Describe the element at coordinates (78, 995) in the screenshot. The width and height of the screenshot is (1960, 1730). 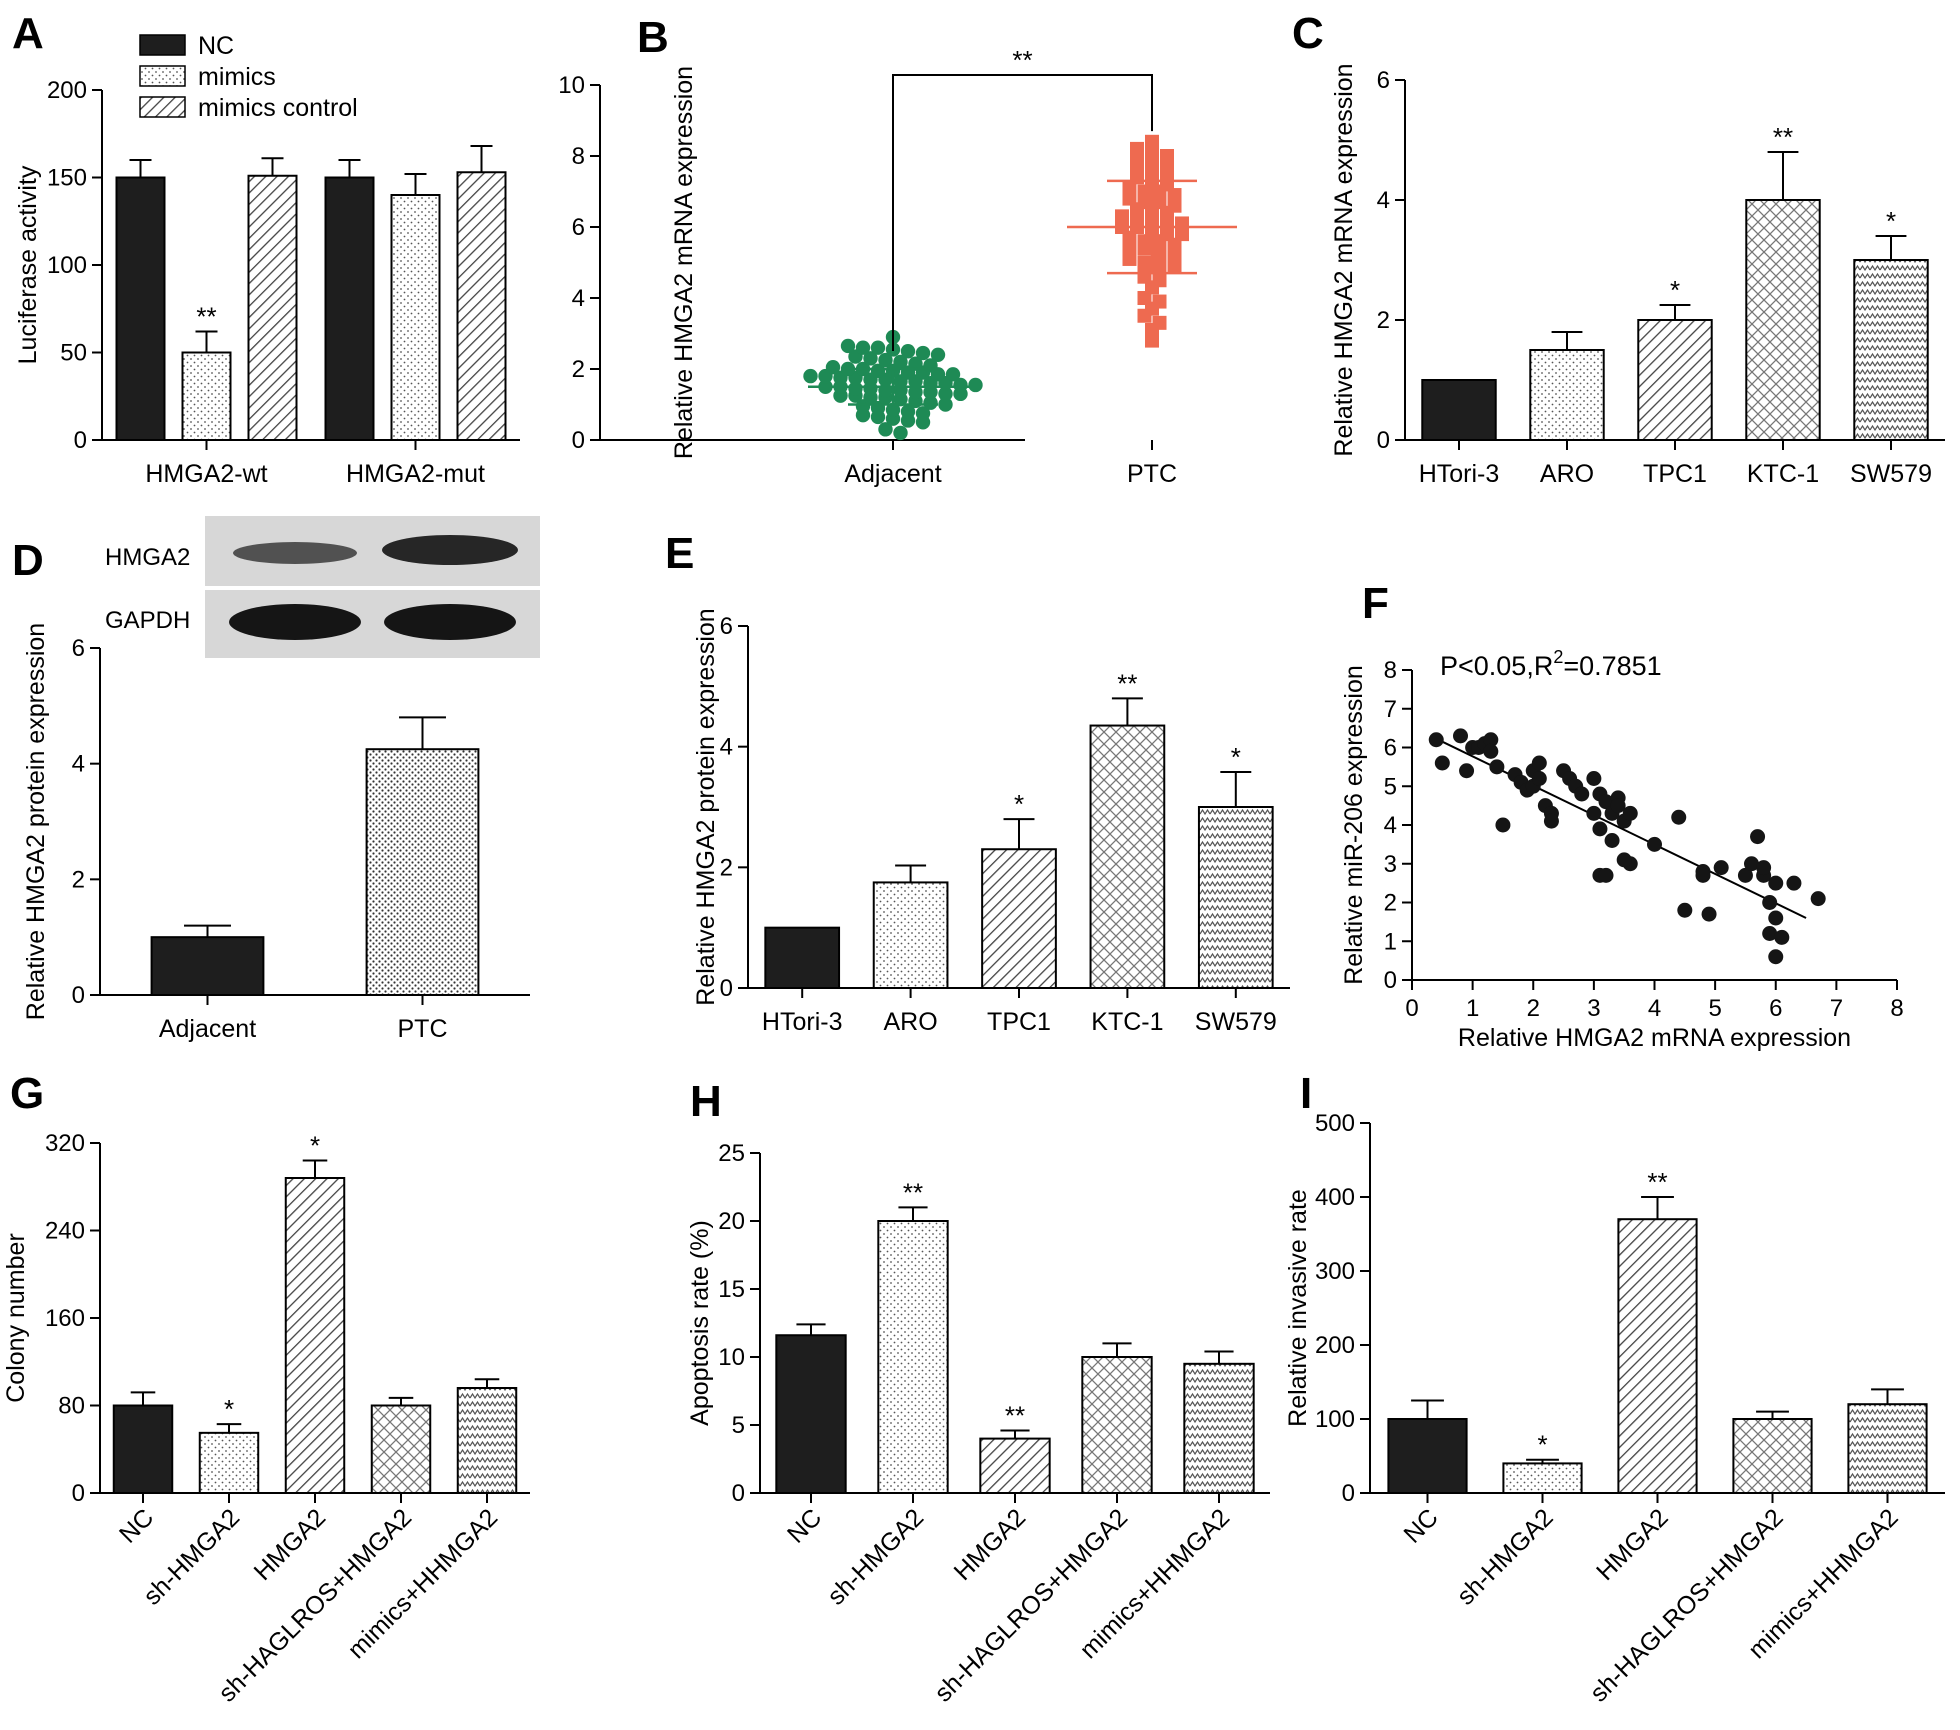
I see `panel-d-y-tick-label: 0` at that location.